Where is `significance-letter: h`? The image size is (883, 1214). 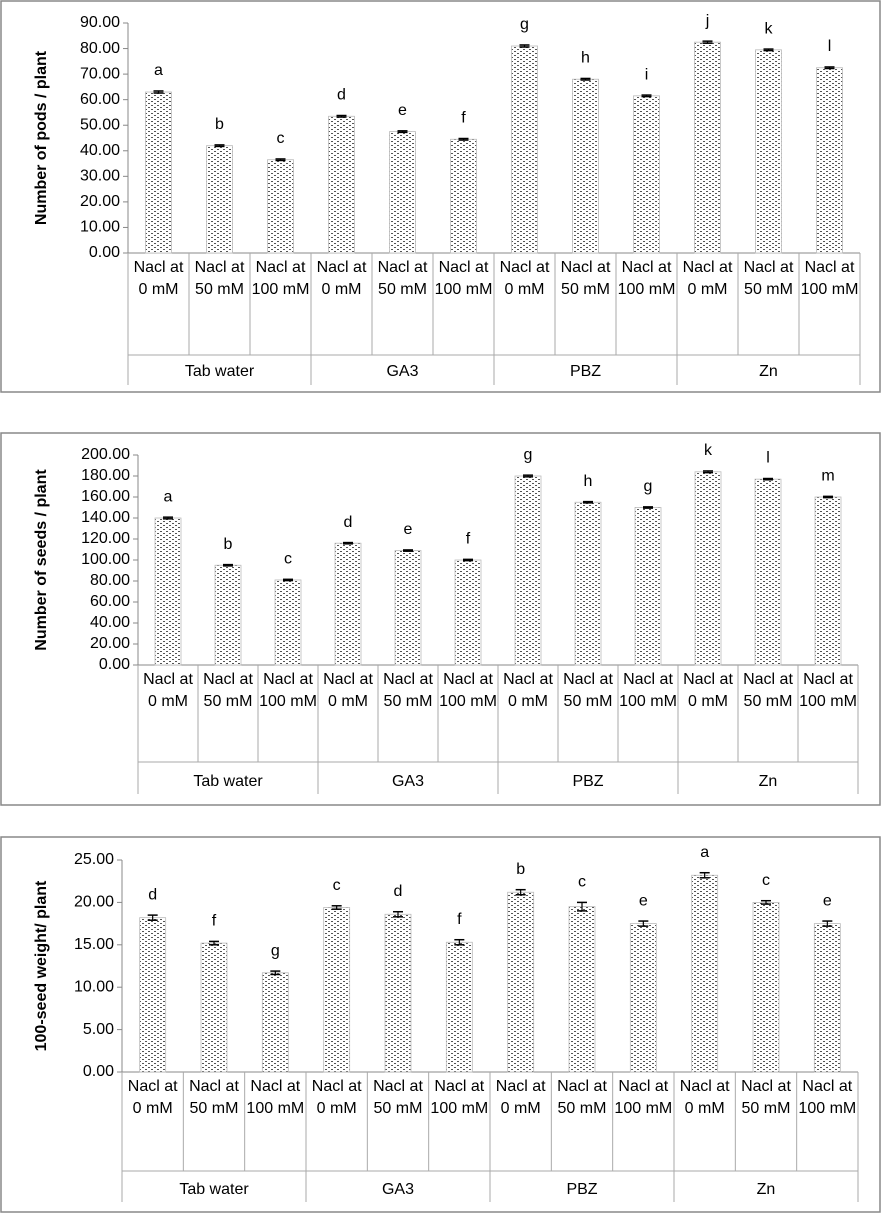 significance-letter: h is located at coordinates (585, 58).